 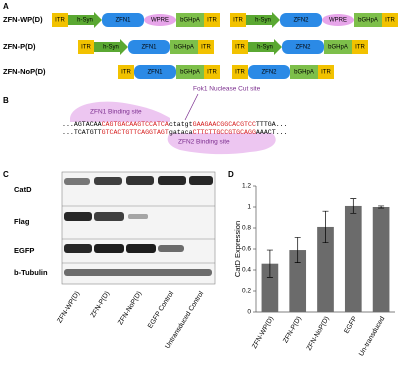 I want to click on sequence-segment: ctatgt, so click(x=181, y=124).